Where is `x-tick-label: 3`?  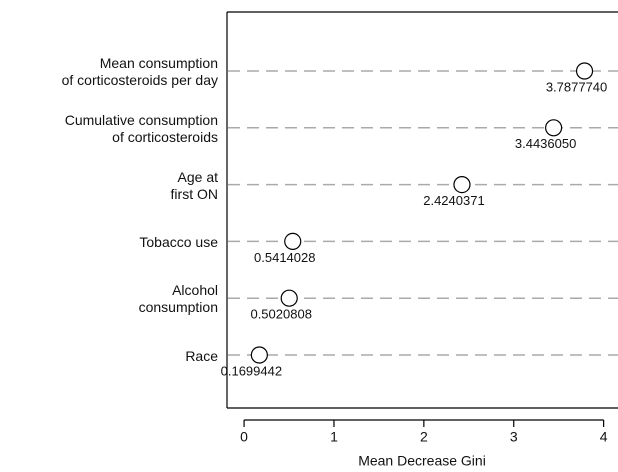
x-tick-label: 3 is located at coordinates (514, 437).